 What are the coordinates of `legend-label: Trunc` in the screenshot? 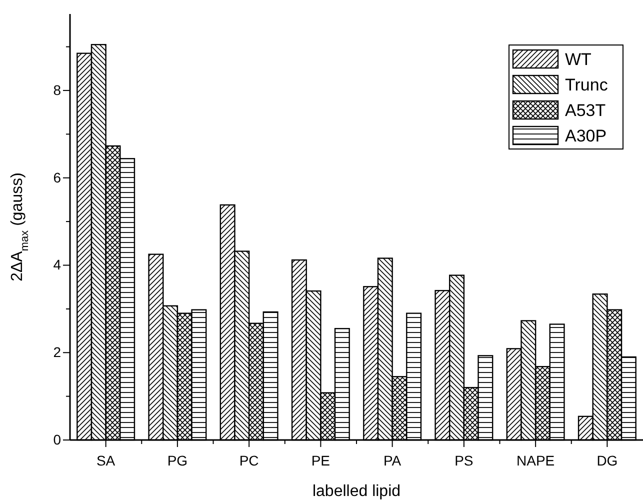 It's located at (586, 85).